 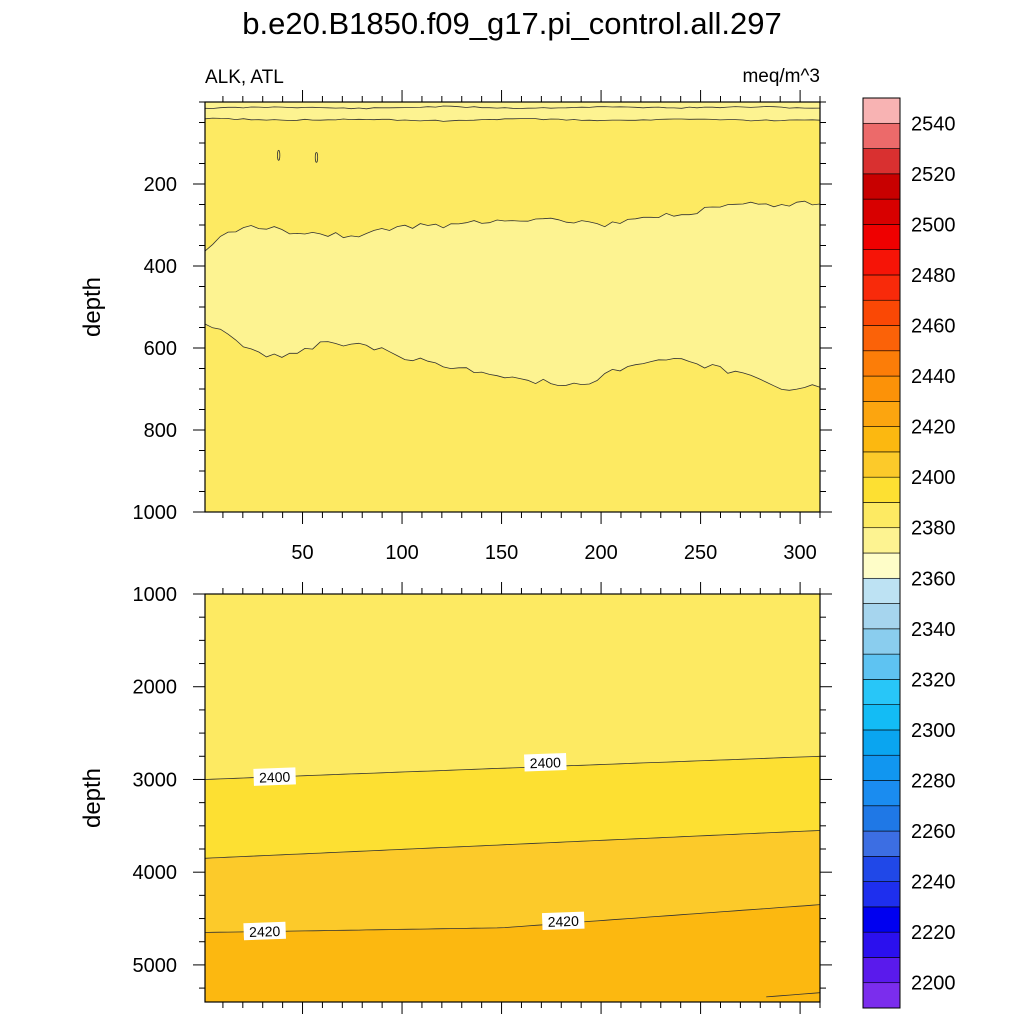 What do you see at coordinates (933, 933) in the screenshot?
I see `colorbar-label: 2220` at bounding box center [933, 933].